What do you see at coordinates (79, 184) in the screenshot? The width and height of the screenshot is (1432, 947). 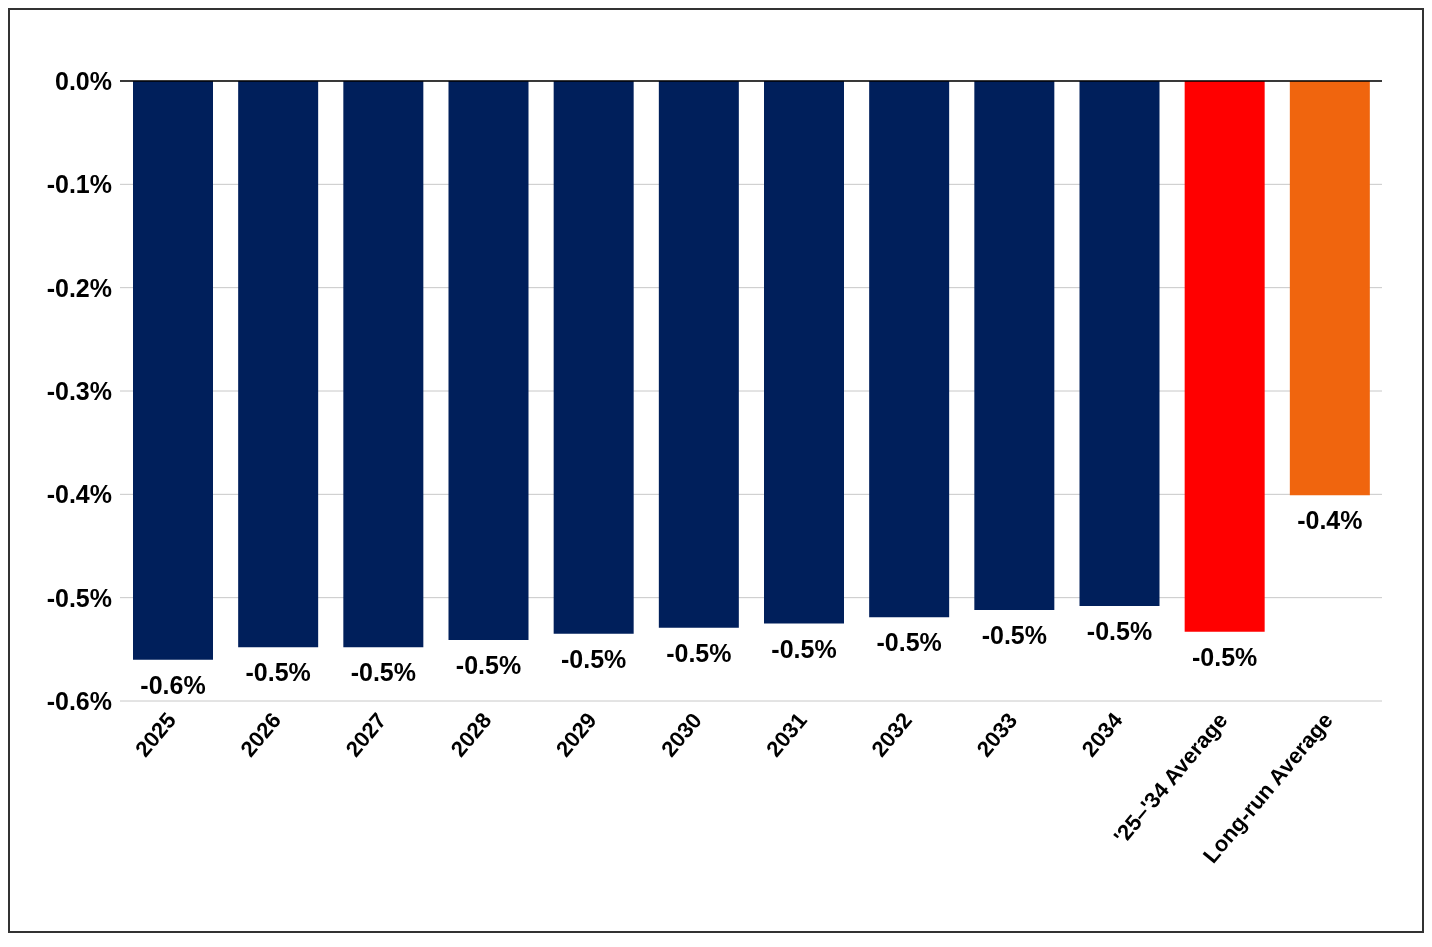 I see `y-tick-label: -0.1%` at bounding box center [79, 184].